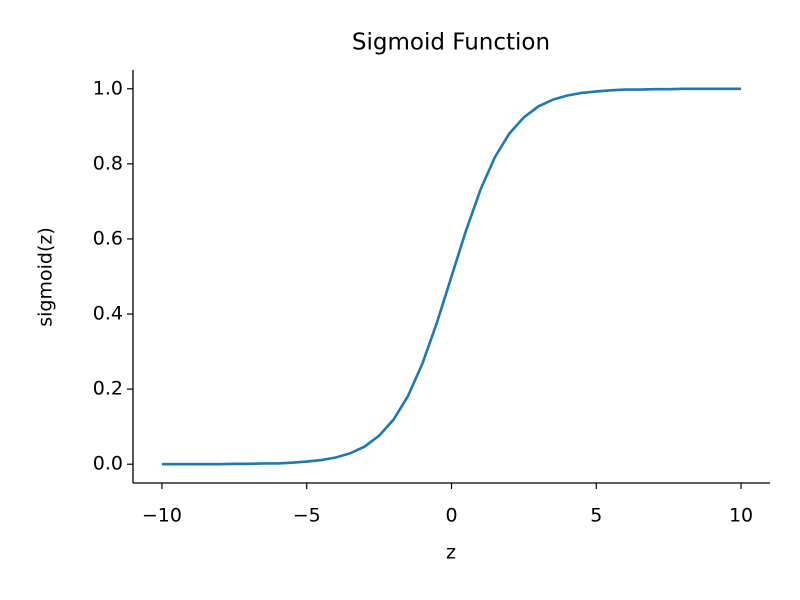 This screenshot has height=600, width=800. I want to click on x-tick-label: 10, so click(741, 516).